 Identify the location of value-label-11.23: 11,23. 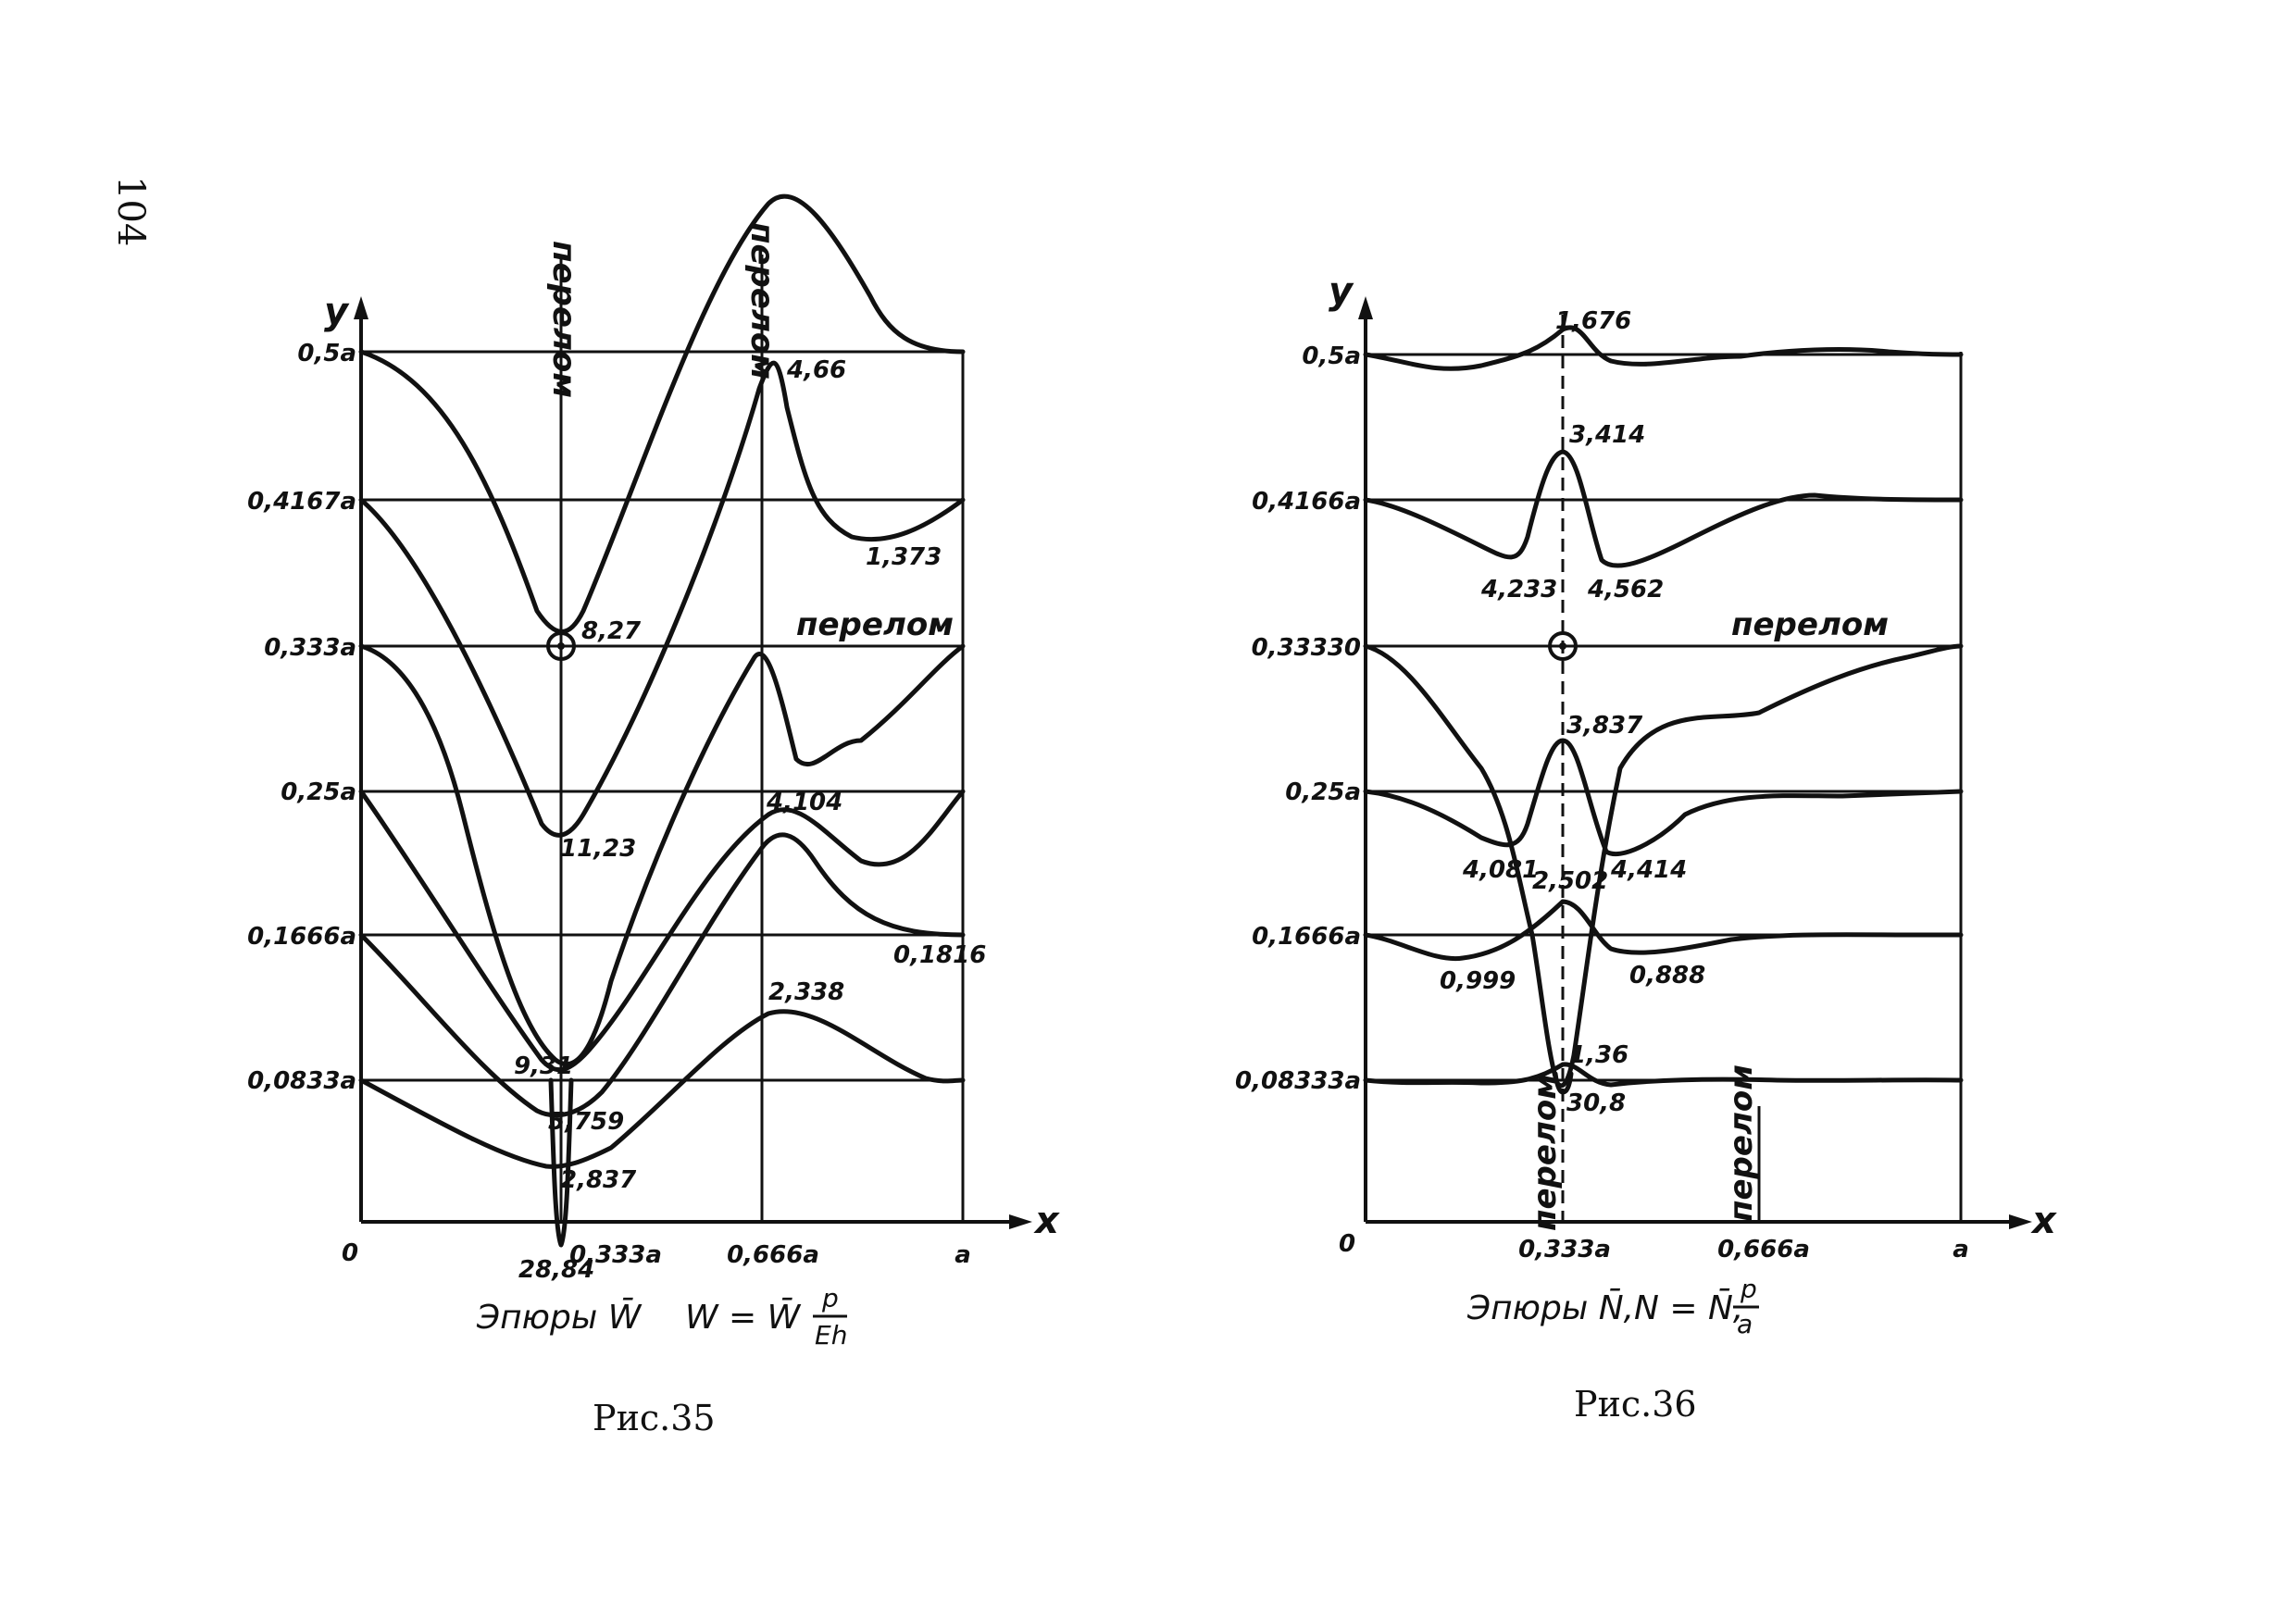
(598, 849).